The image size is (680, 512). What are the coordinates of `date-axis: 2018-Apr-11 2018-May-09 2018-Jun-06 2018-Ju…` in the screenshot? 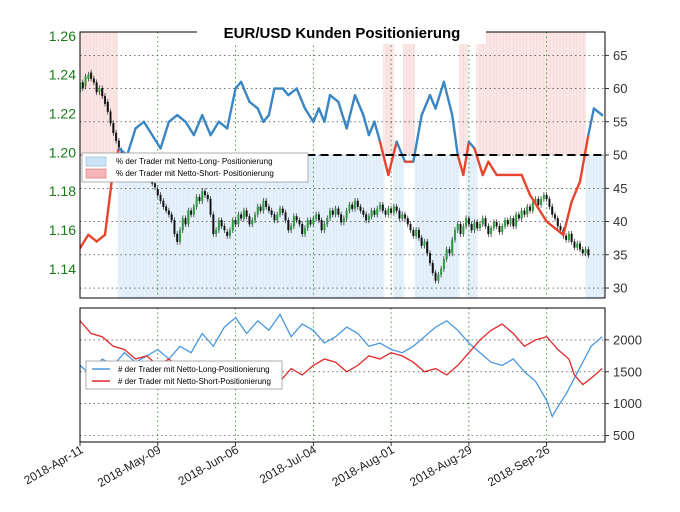 It's located at (286, 466).